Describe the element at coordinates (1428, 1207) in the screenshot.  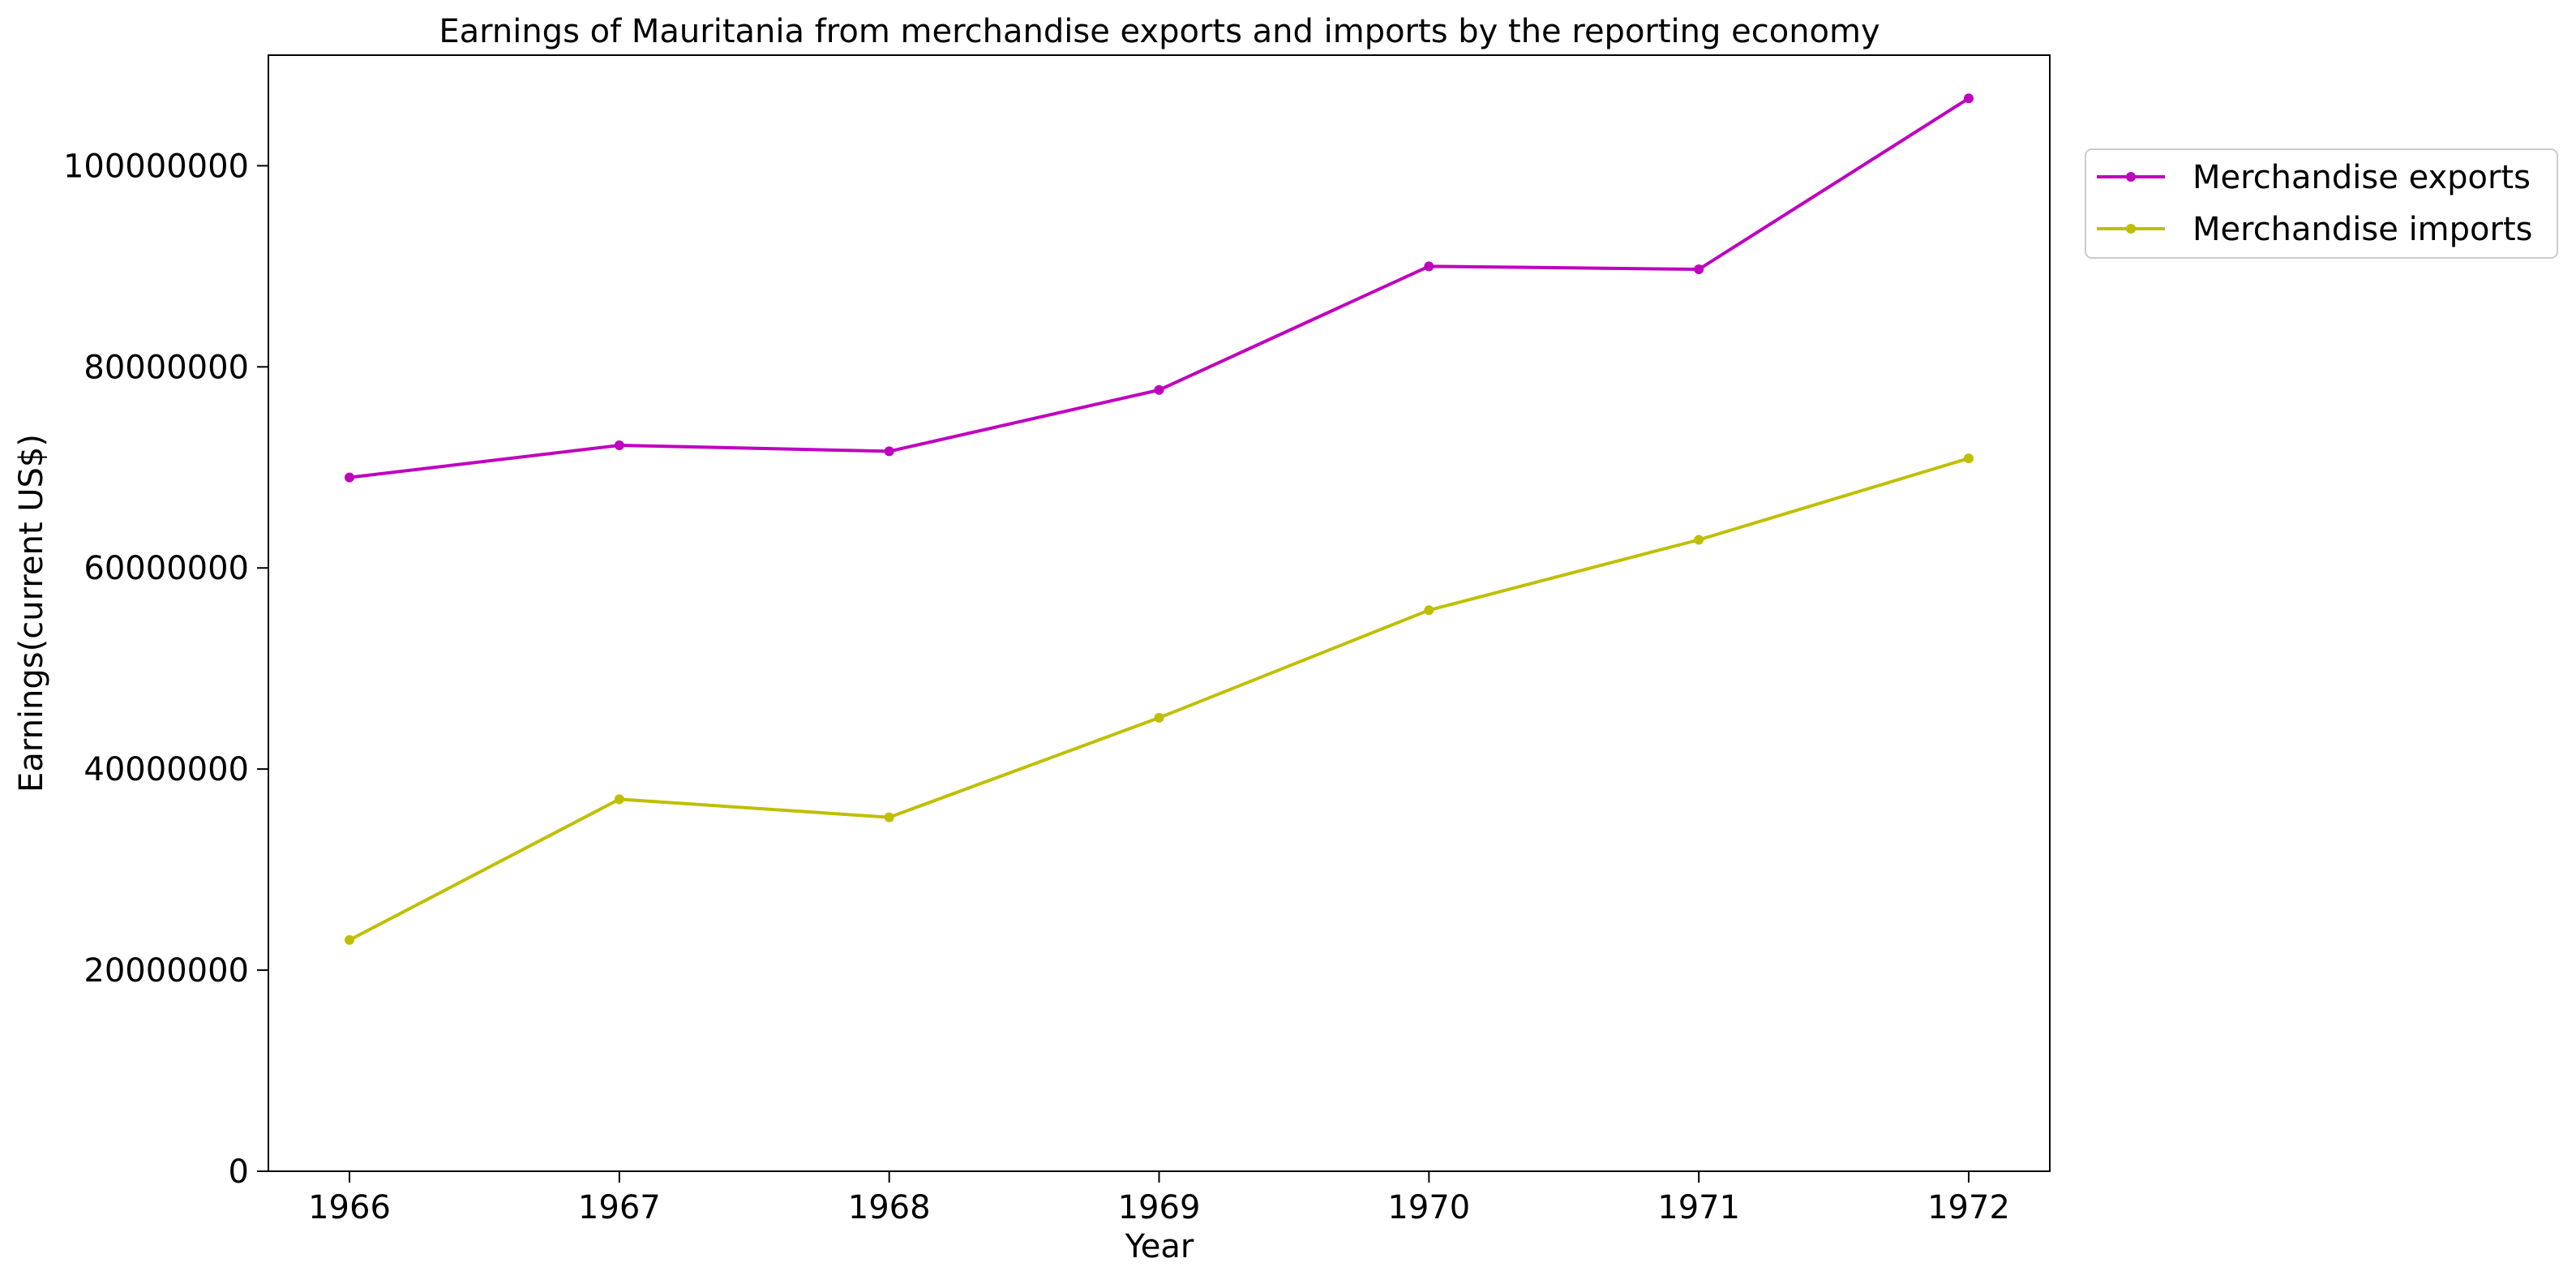
I see `x-tick-label: 1970` at that location.